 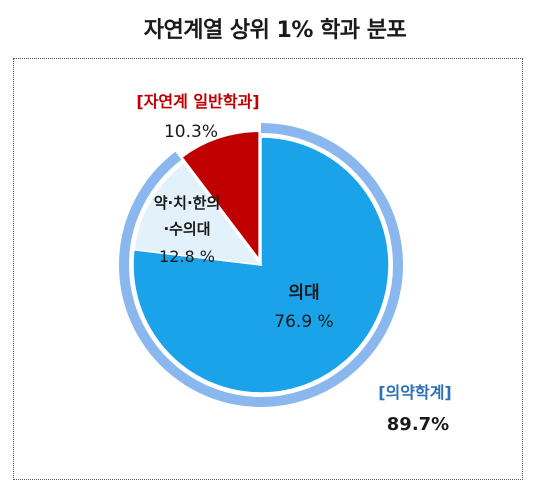 I want to click on slice-general-science, so click(x=220, y=196).